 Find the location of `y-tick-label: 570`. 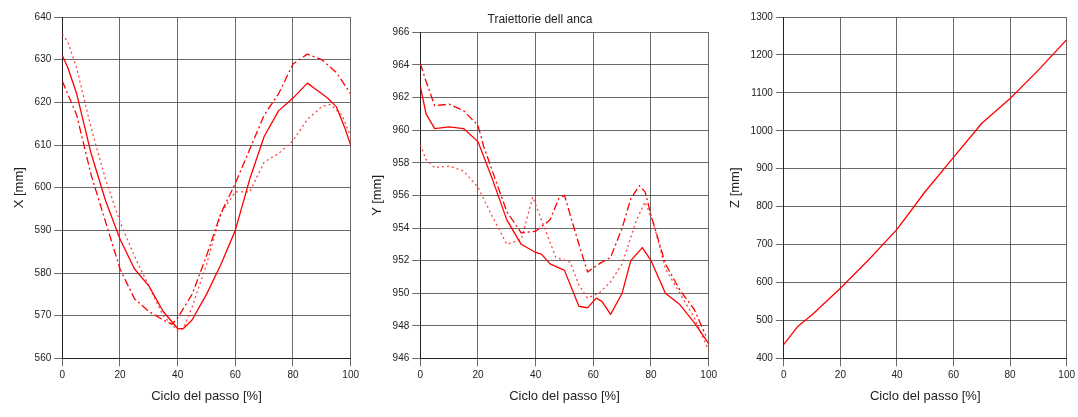

y-tick-label: 570 is located at coordinates (43, 315).